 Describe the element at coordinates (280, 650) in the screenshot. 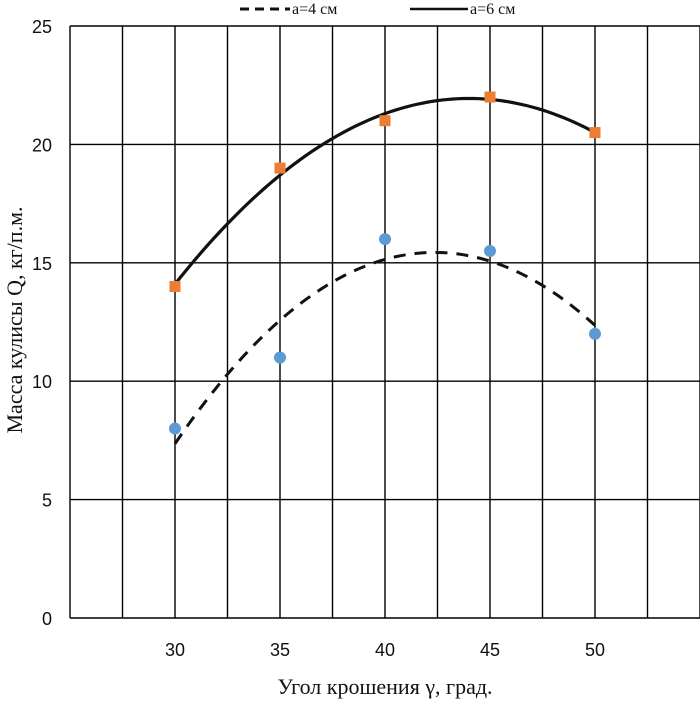

I see `x-tick-label: 35` at that location.